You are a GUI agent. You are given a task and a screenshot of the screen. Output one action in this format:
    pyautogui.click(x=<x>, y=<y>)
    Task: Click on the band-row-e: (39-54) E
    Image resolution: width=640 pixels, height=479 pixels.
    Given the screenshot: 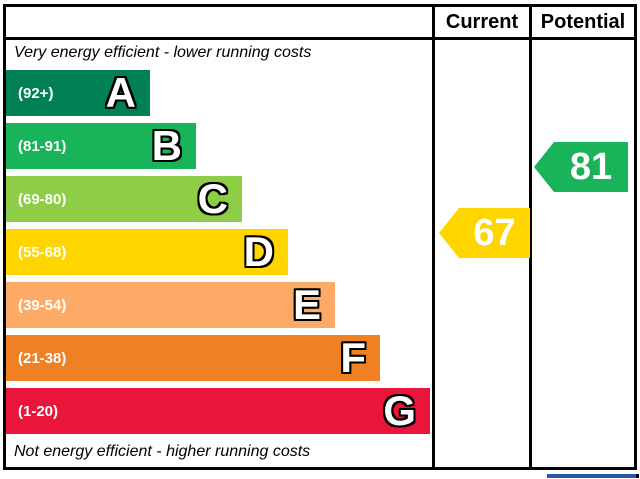 What is the action you would take?
    pyautogui.click(x=170, y=305)
    